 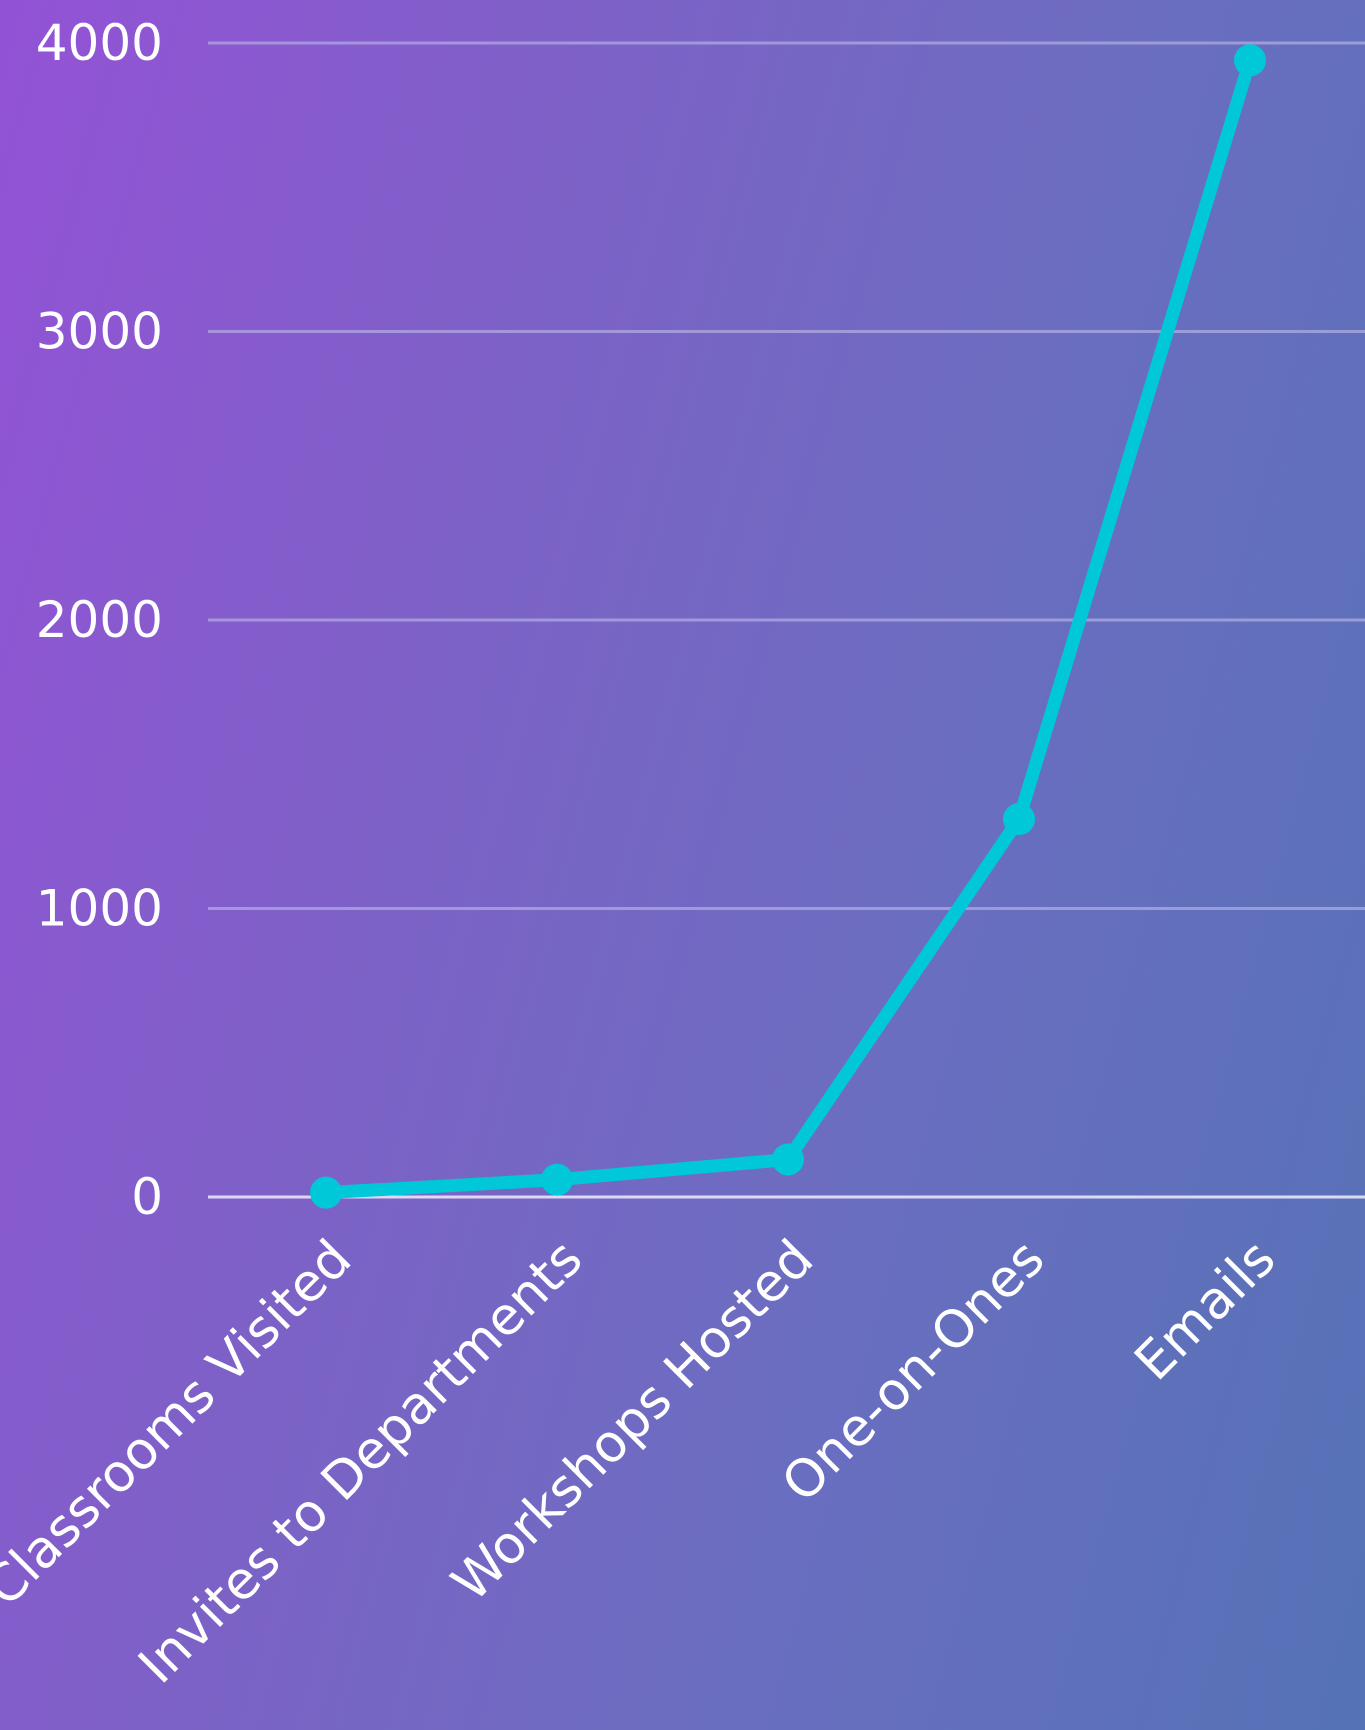 What do you see at coordinates (147, 1197) in the screenshot?
I see `y-tick-label: 0` at bounding box center [147, 1197].